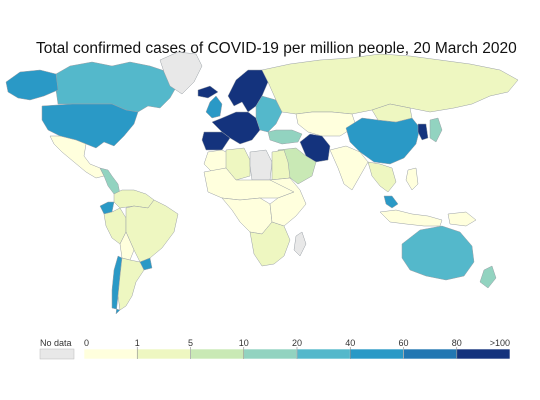  What do you see at coordinates (131, 284) in the screenshot?
I see `region-argentina` at bounding box center [131, 284].